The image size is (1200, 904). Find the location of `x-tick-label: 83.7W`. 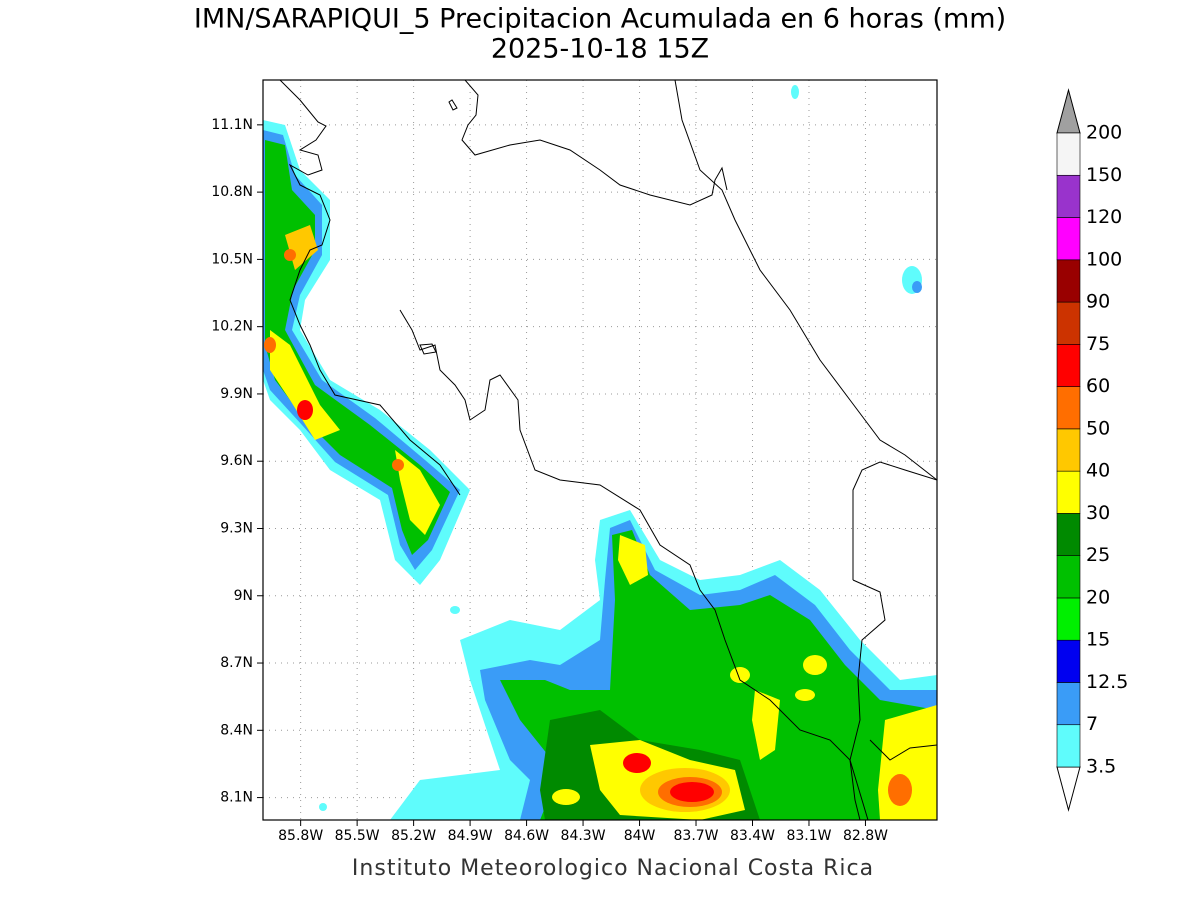

x-tick-label: 83.7W is located at coordinates (696, 836).